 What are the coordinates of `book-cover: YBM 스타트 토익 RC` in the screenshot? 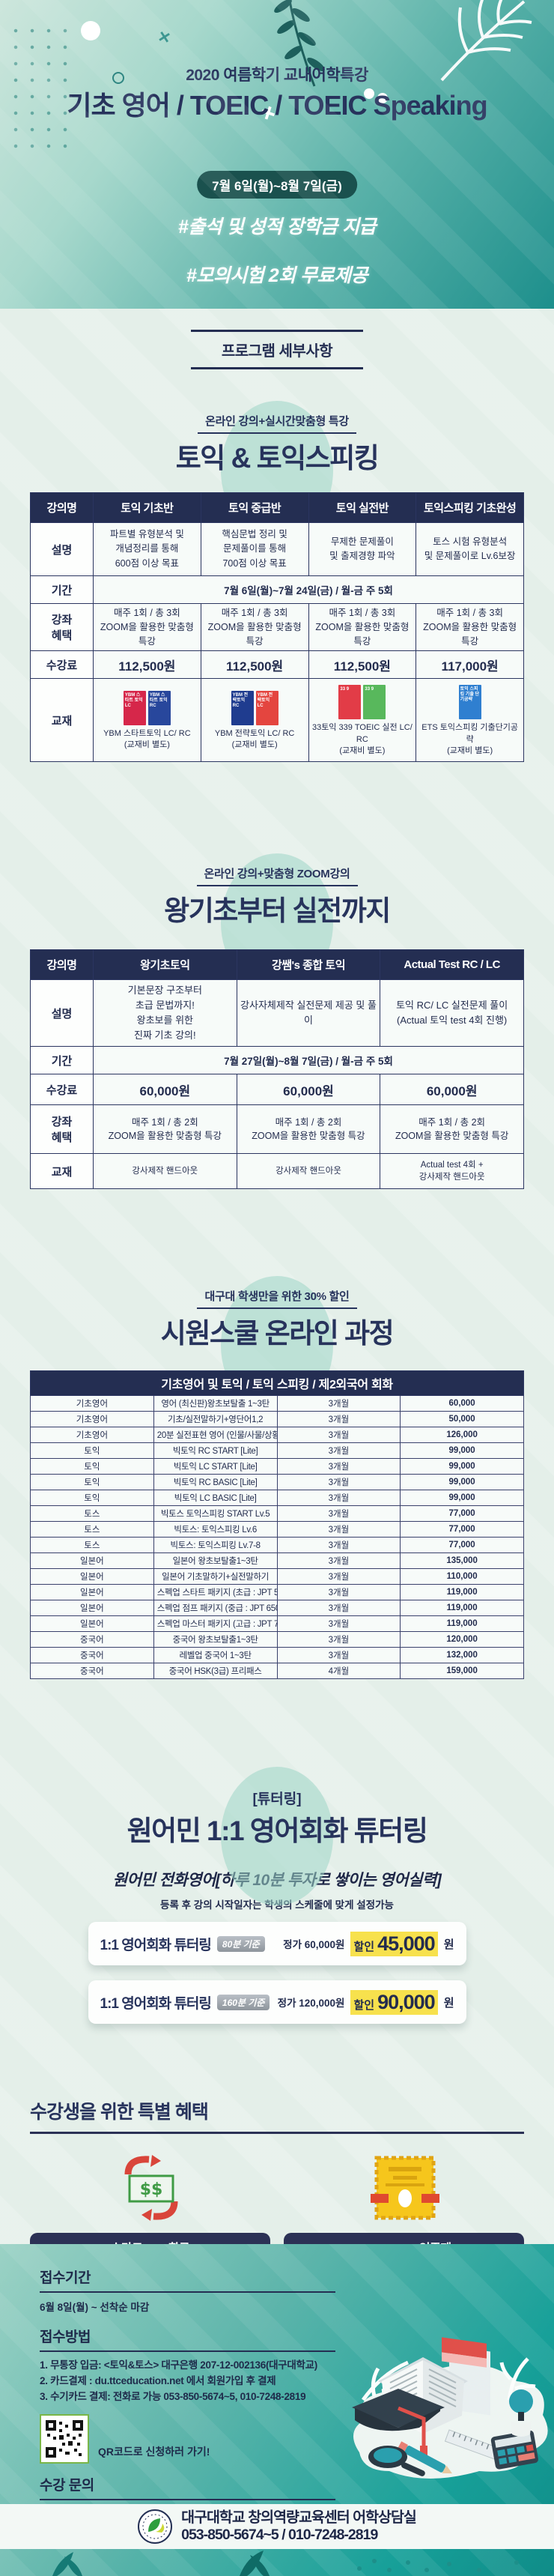 It's located at (159, 707).